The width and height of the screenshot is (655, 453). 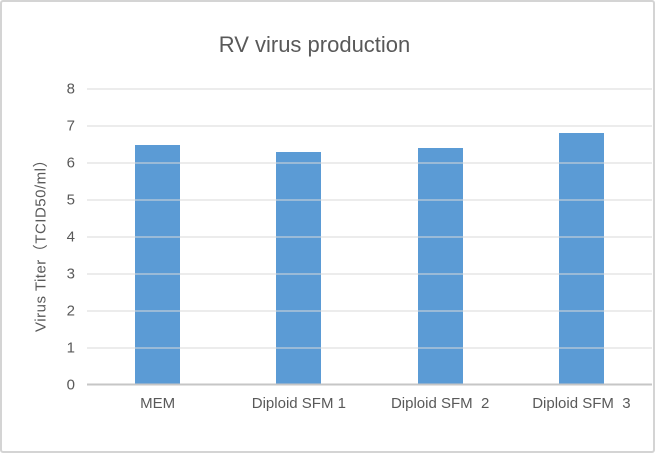 I want to click on y-axis-title: Virus Titer（TCID50/ml）, so click(x=41, y=242).